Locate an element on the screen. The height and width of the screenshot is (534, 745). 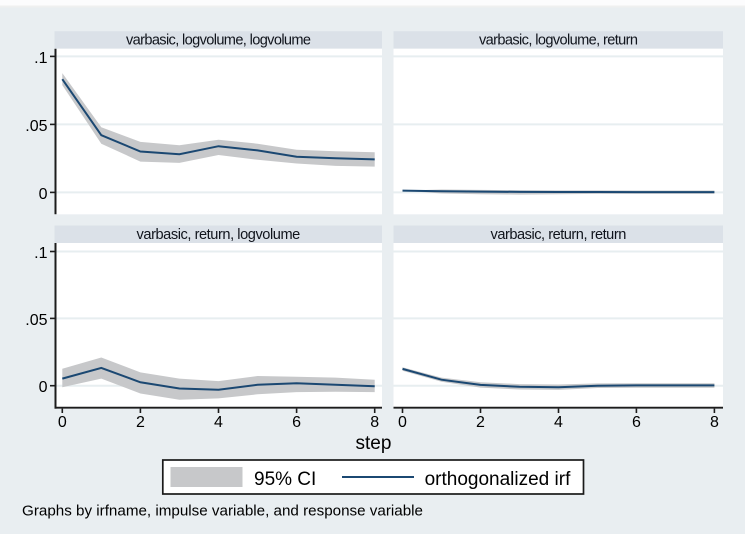
svg-text: orthogonalized irf is located at coordinates (498, 479).